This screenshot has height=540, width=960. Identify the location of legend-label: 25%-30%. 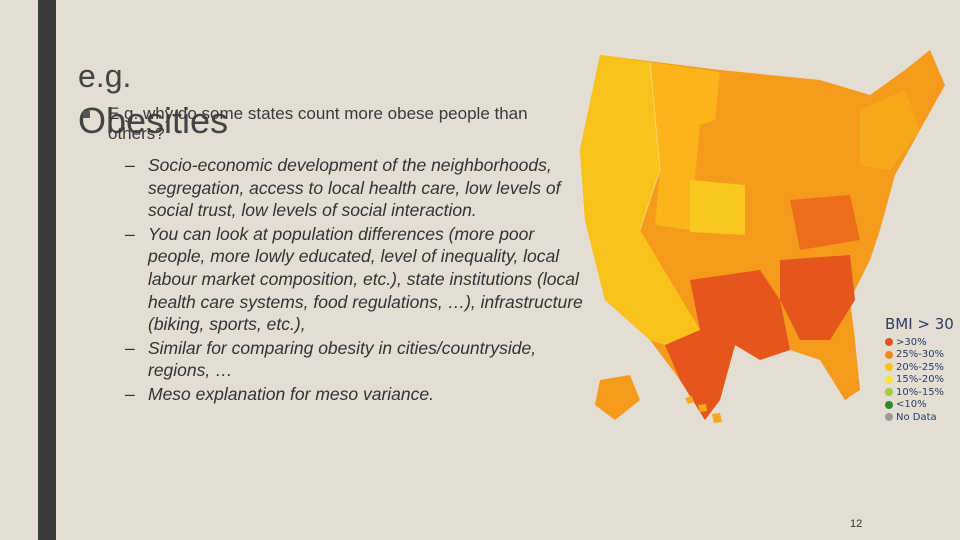
(920, 355).